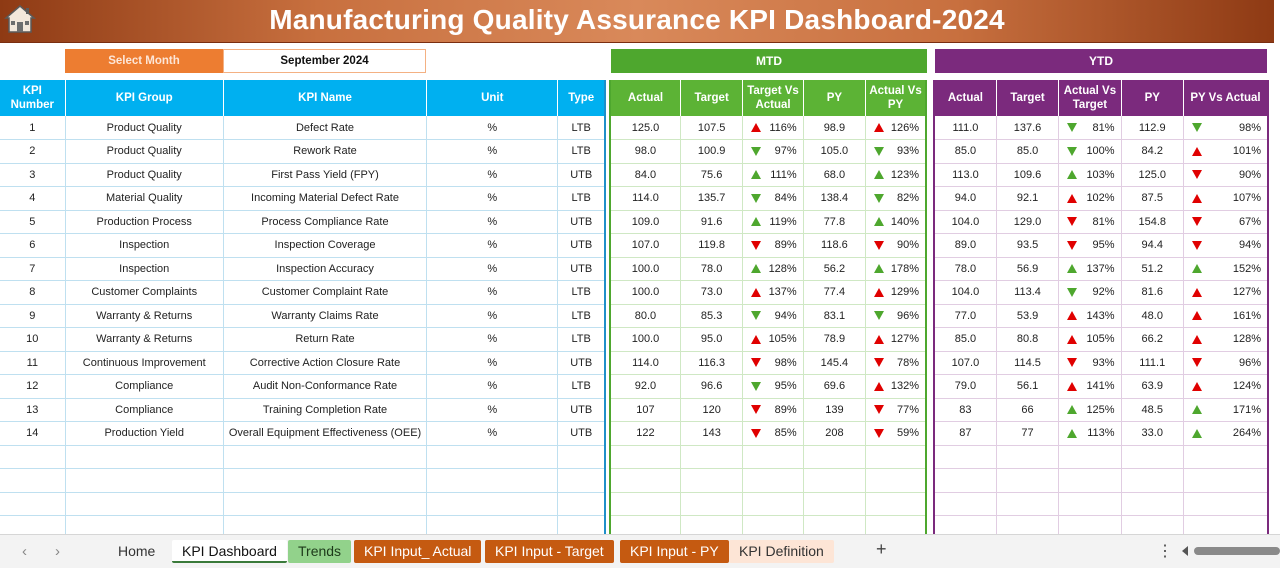 The width and height of the screenshot is (1280, 568). I want to click on ytd-actual-vs-target-value: 141%, so click(1100, 386).